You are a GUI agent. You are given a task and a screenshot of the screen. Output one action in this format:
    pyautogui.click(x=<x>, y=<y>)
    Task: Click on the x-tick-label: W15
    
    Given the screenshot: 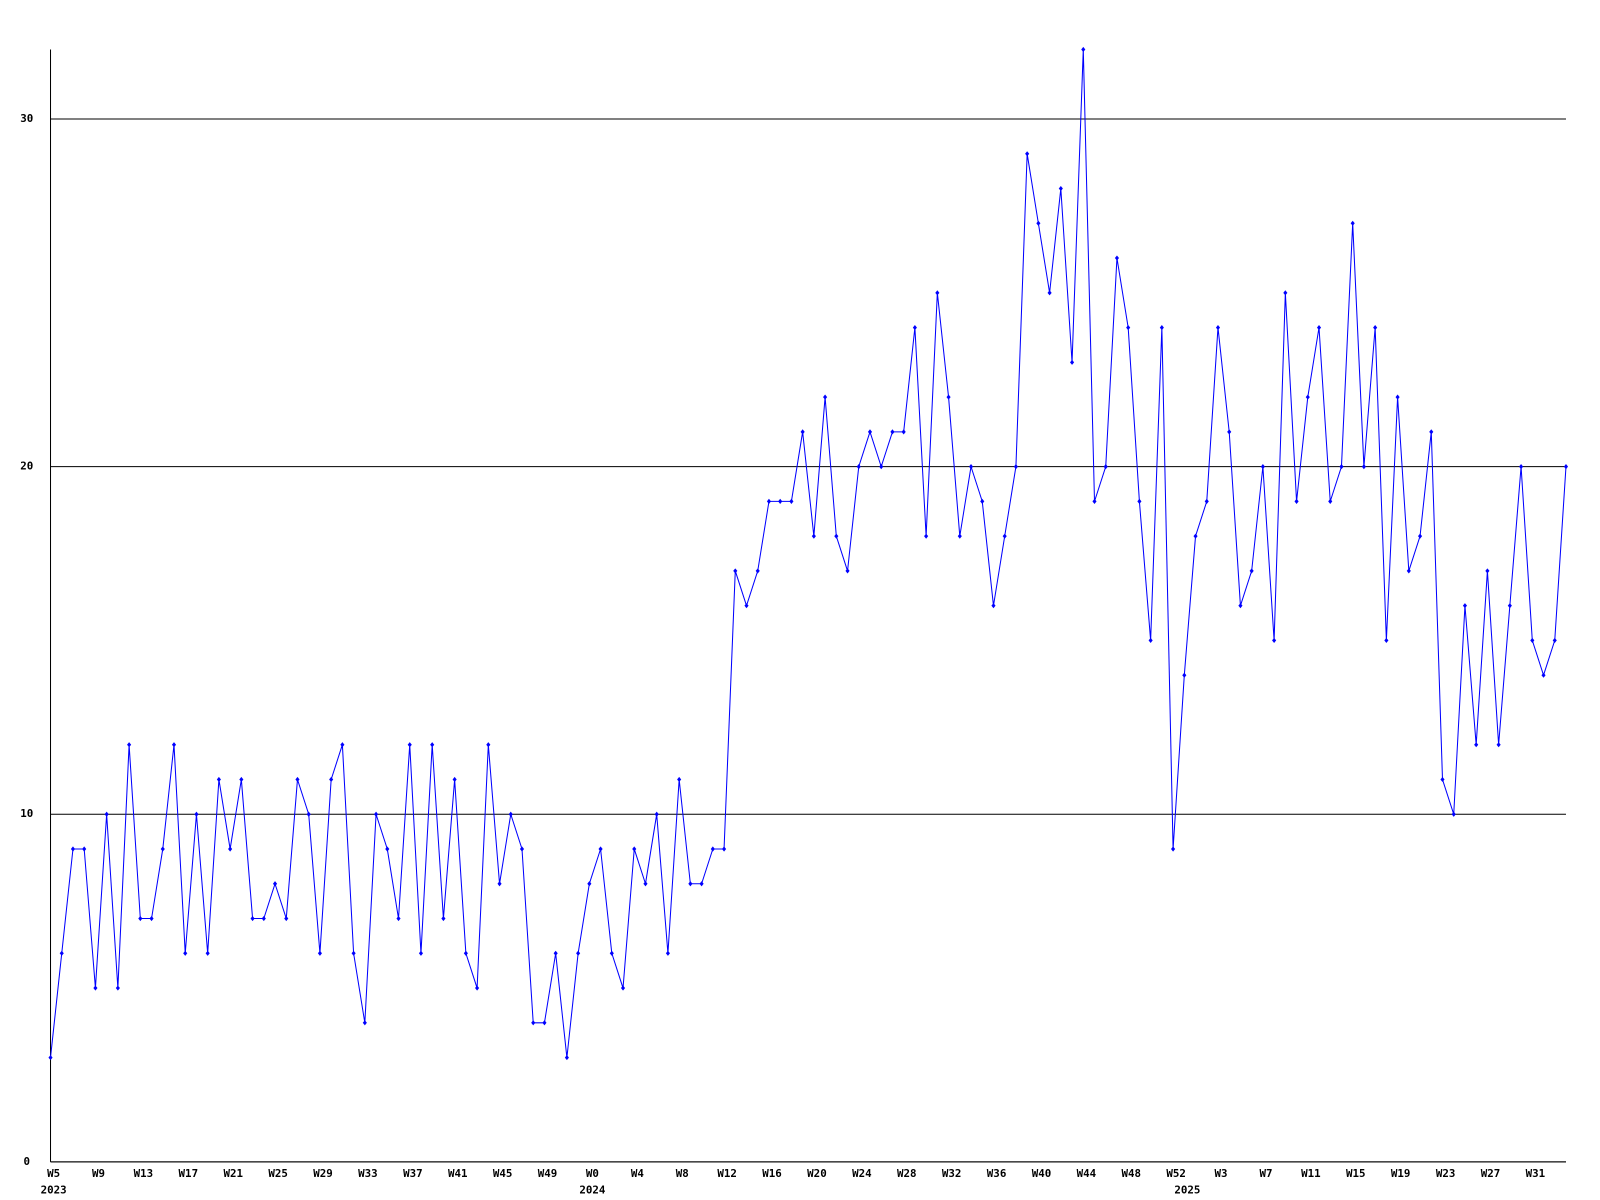 What is the action you would take?
    pyautogui.click(x=1356, y=1173)
    